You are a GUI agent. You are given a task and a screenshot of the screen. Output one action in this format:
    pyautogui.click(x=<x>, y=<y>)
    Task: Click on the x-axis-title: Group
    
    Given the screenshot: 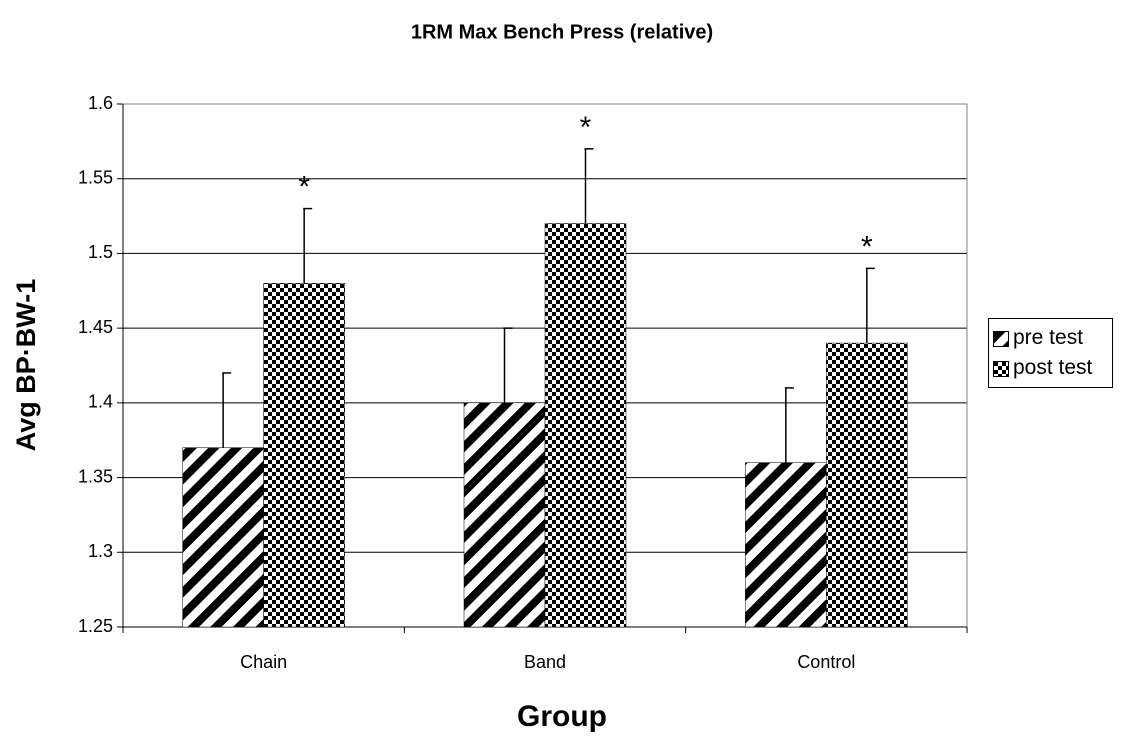 What is the action you would take?
    pyautogui.click(x=562, y=716)
    